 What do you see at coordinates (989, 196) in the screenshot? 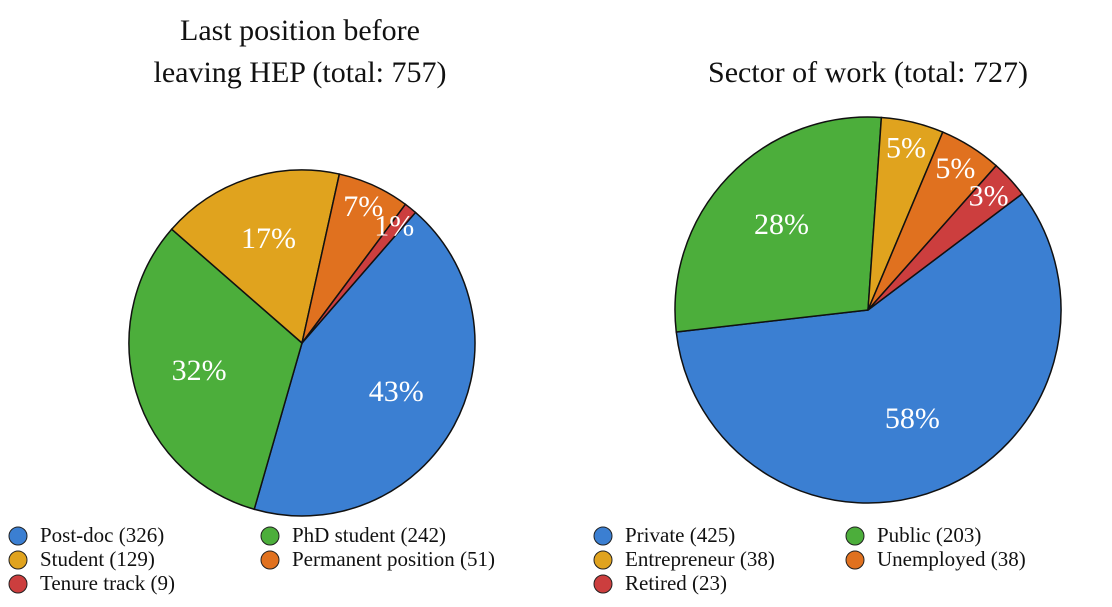
I see `slice-label: 3%` at bounding box center [989, 196].